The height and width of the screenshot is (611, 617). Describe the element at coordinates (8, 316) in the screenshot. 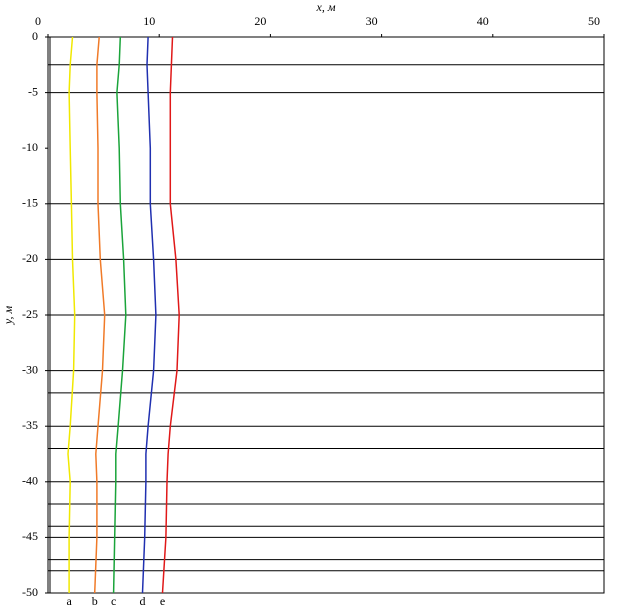

I see `y-axis-title: y, м` at that location.